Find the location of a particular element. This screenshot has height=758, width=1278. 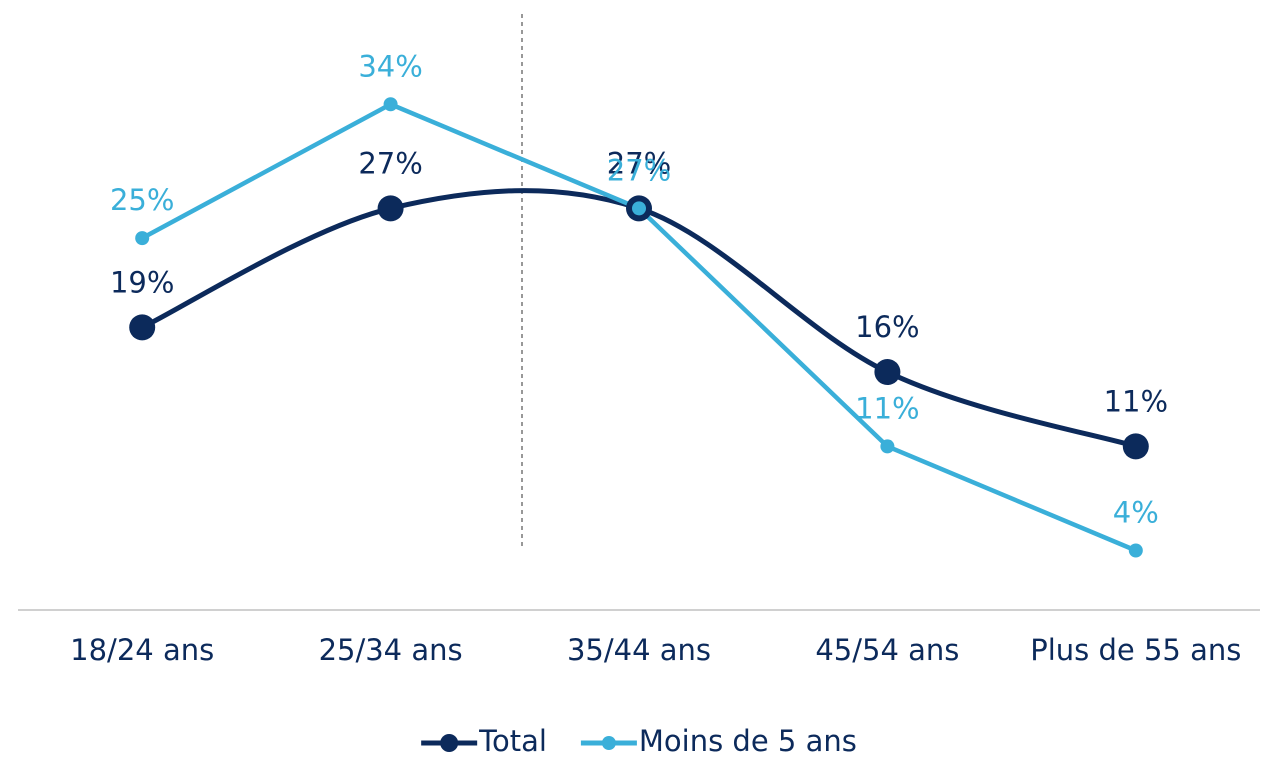

data-label: 19% is located at coordinates (142, 282).